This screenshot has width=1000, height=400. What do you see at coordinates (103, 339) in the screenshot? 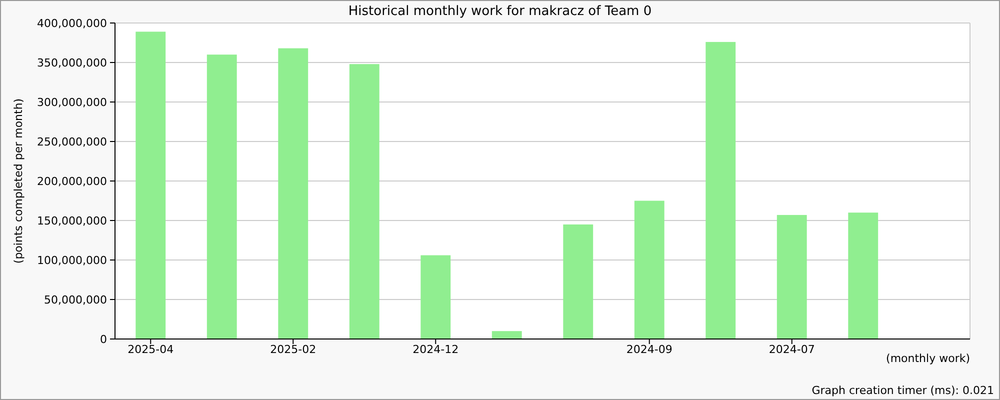
I see `y-tick-label: 0` at bounding box center [103, 339].